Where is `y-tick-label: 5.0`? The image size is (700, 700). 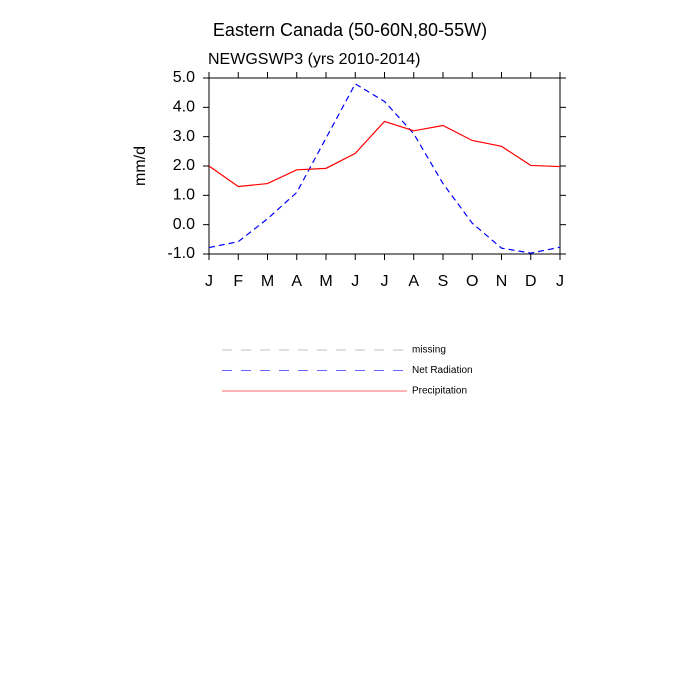 y-tick-label: 5.0 is located at coordinates (184, 77).